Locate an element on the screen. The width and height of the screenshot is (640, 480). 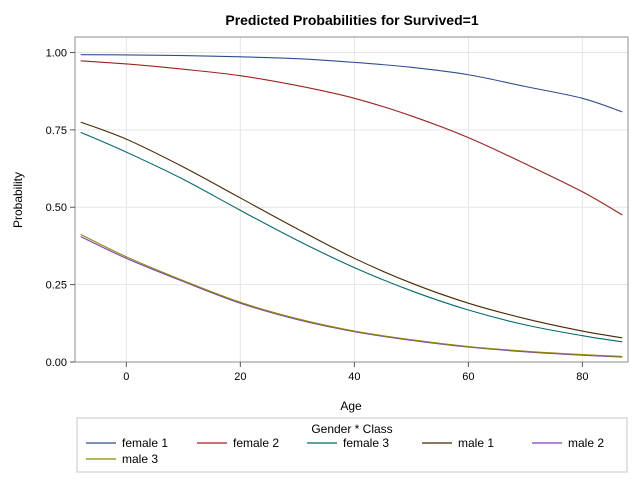
x-tick-label-0: 0 is located at coordinates (126, 377).